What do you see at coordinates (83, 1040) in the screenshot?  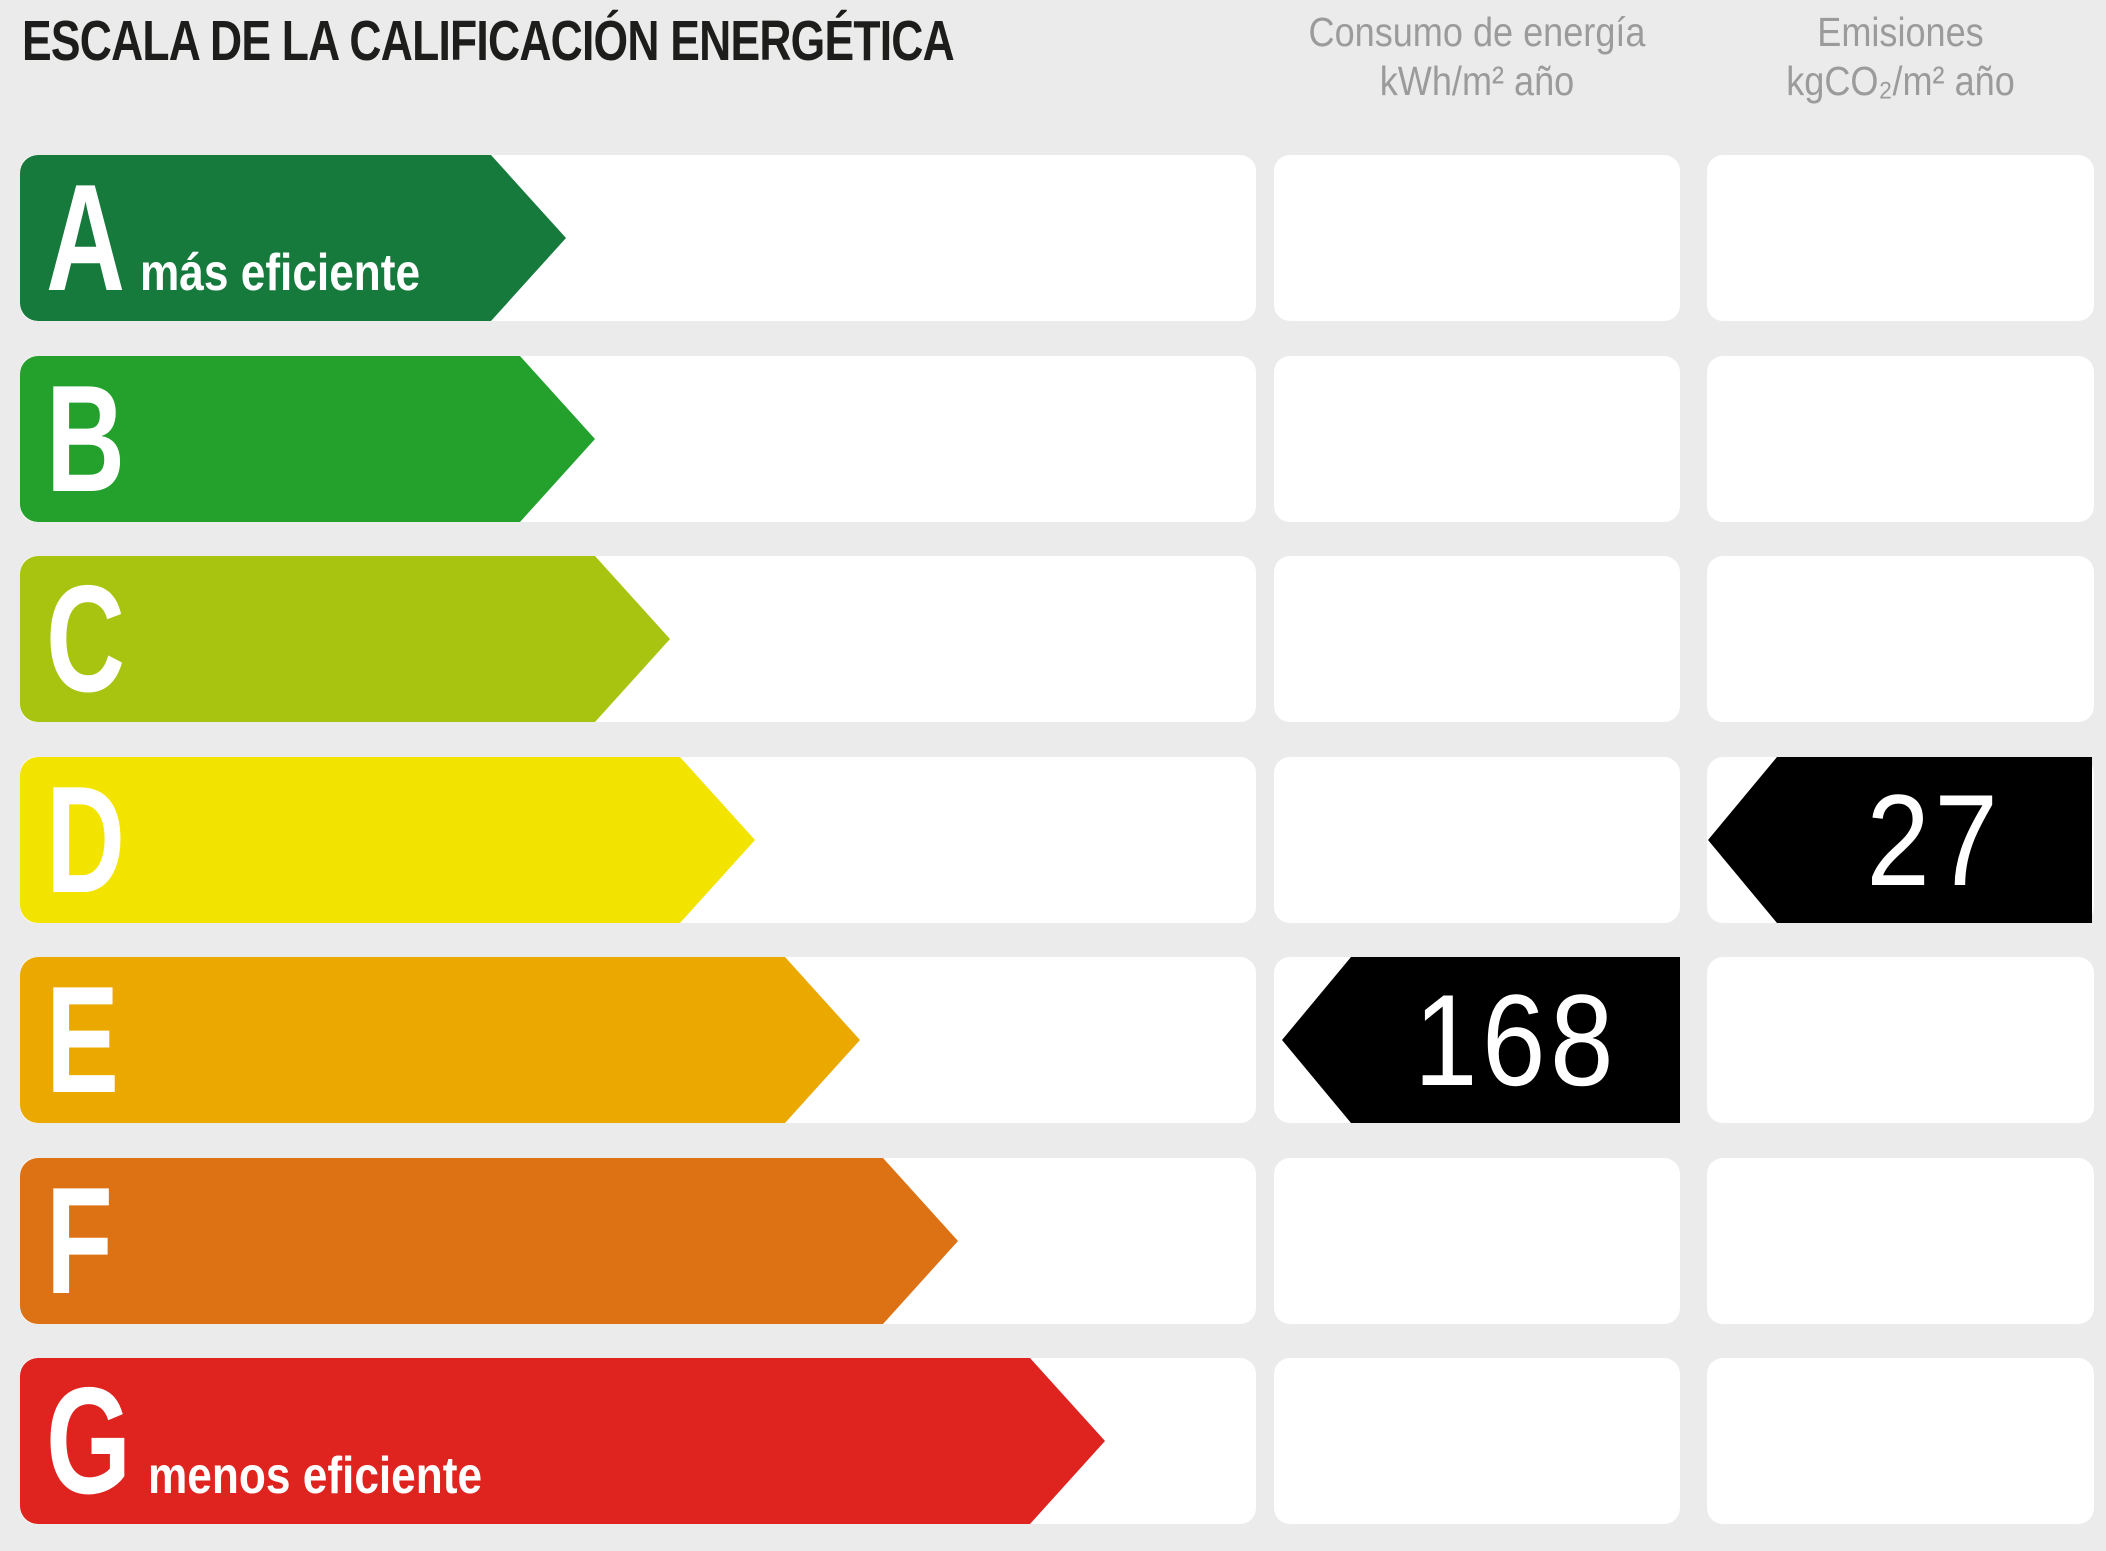 I see `rating-letter: E` at bounding box center [83, 1040].